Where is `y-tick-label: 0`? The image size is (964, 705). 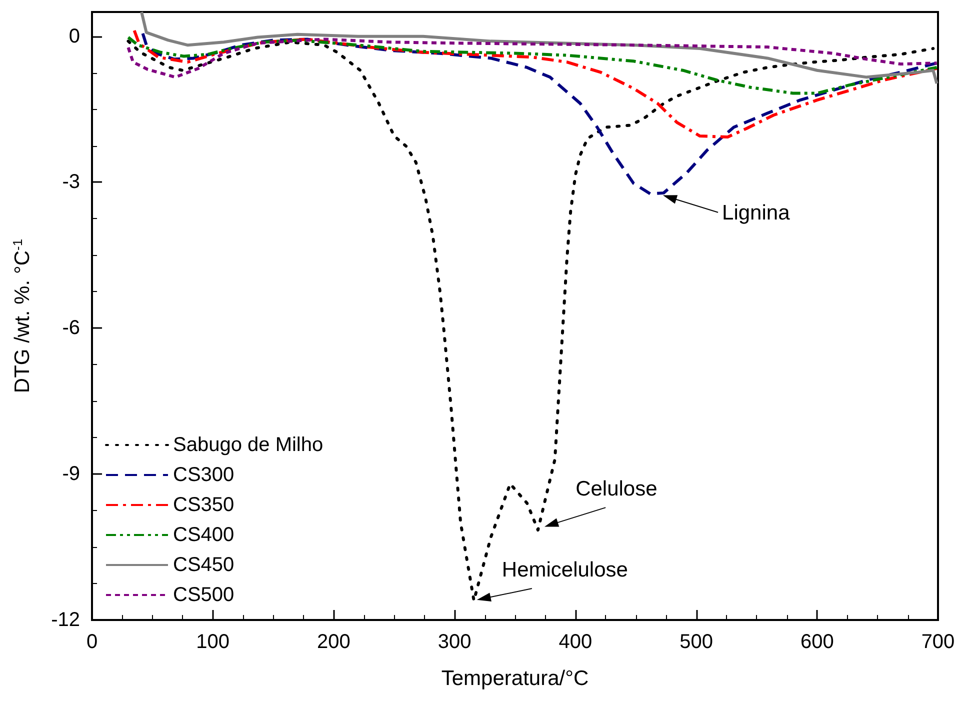 y-tick-label: 0 is located at coordinates (74, 36).